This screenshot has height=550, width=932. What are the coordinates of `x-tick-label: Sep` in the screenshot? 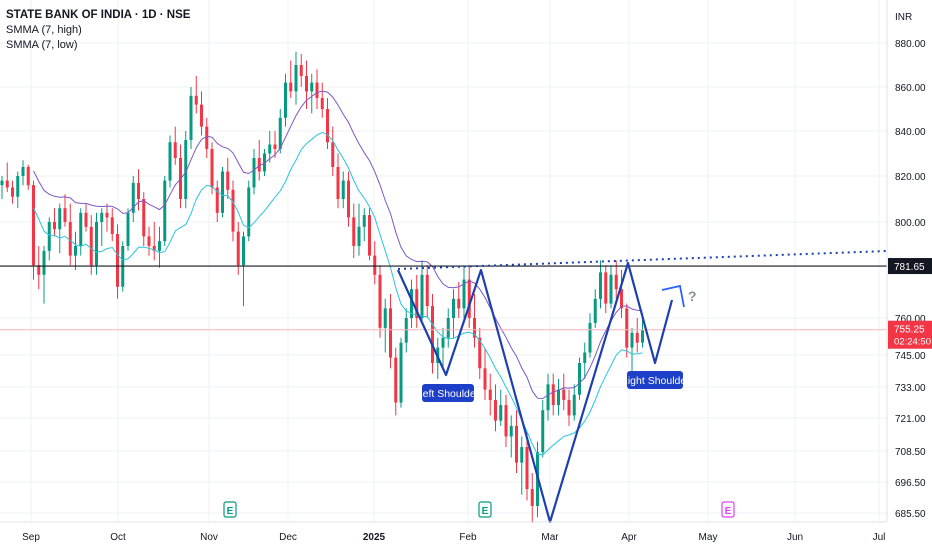 It's located at (31, 537).